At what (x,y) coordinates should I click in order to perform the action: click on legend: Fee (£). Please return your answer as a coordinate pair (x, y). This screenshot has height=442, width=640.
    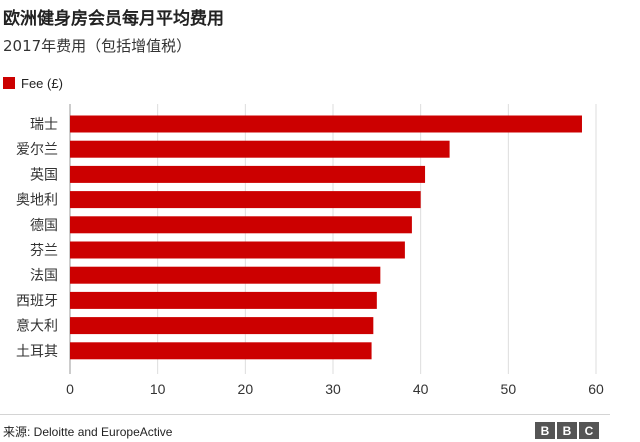
    Looking at the image, I should click on (33, 83).